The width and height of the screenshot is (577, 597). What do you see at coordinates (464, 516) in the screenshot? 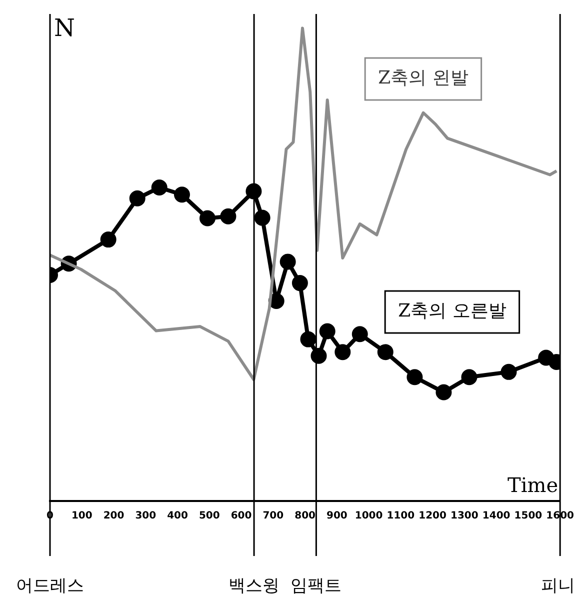
I see `x-tick-label: 1300` at bounding box center [464, 516].